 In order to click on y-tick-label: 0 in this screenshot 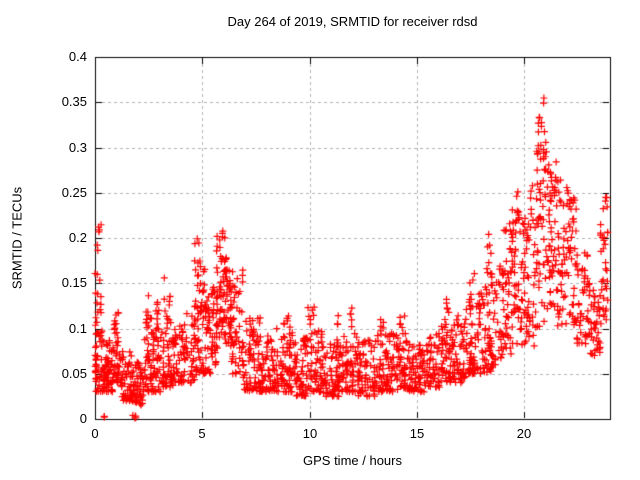, I will do `click(83, 418)`.